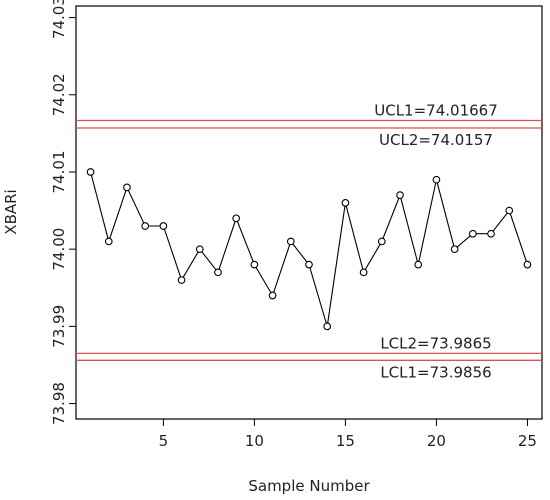  Describe the element at coordinates (63, 212) in the screenshot. I see `y-axis: 73.98 73.99 74.00 74.01 74.02 74.03` at that location.